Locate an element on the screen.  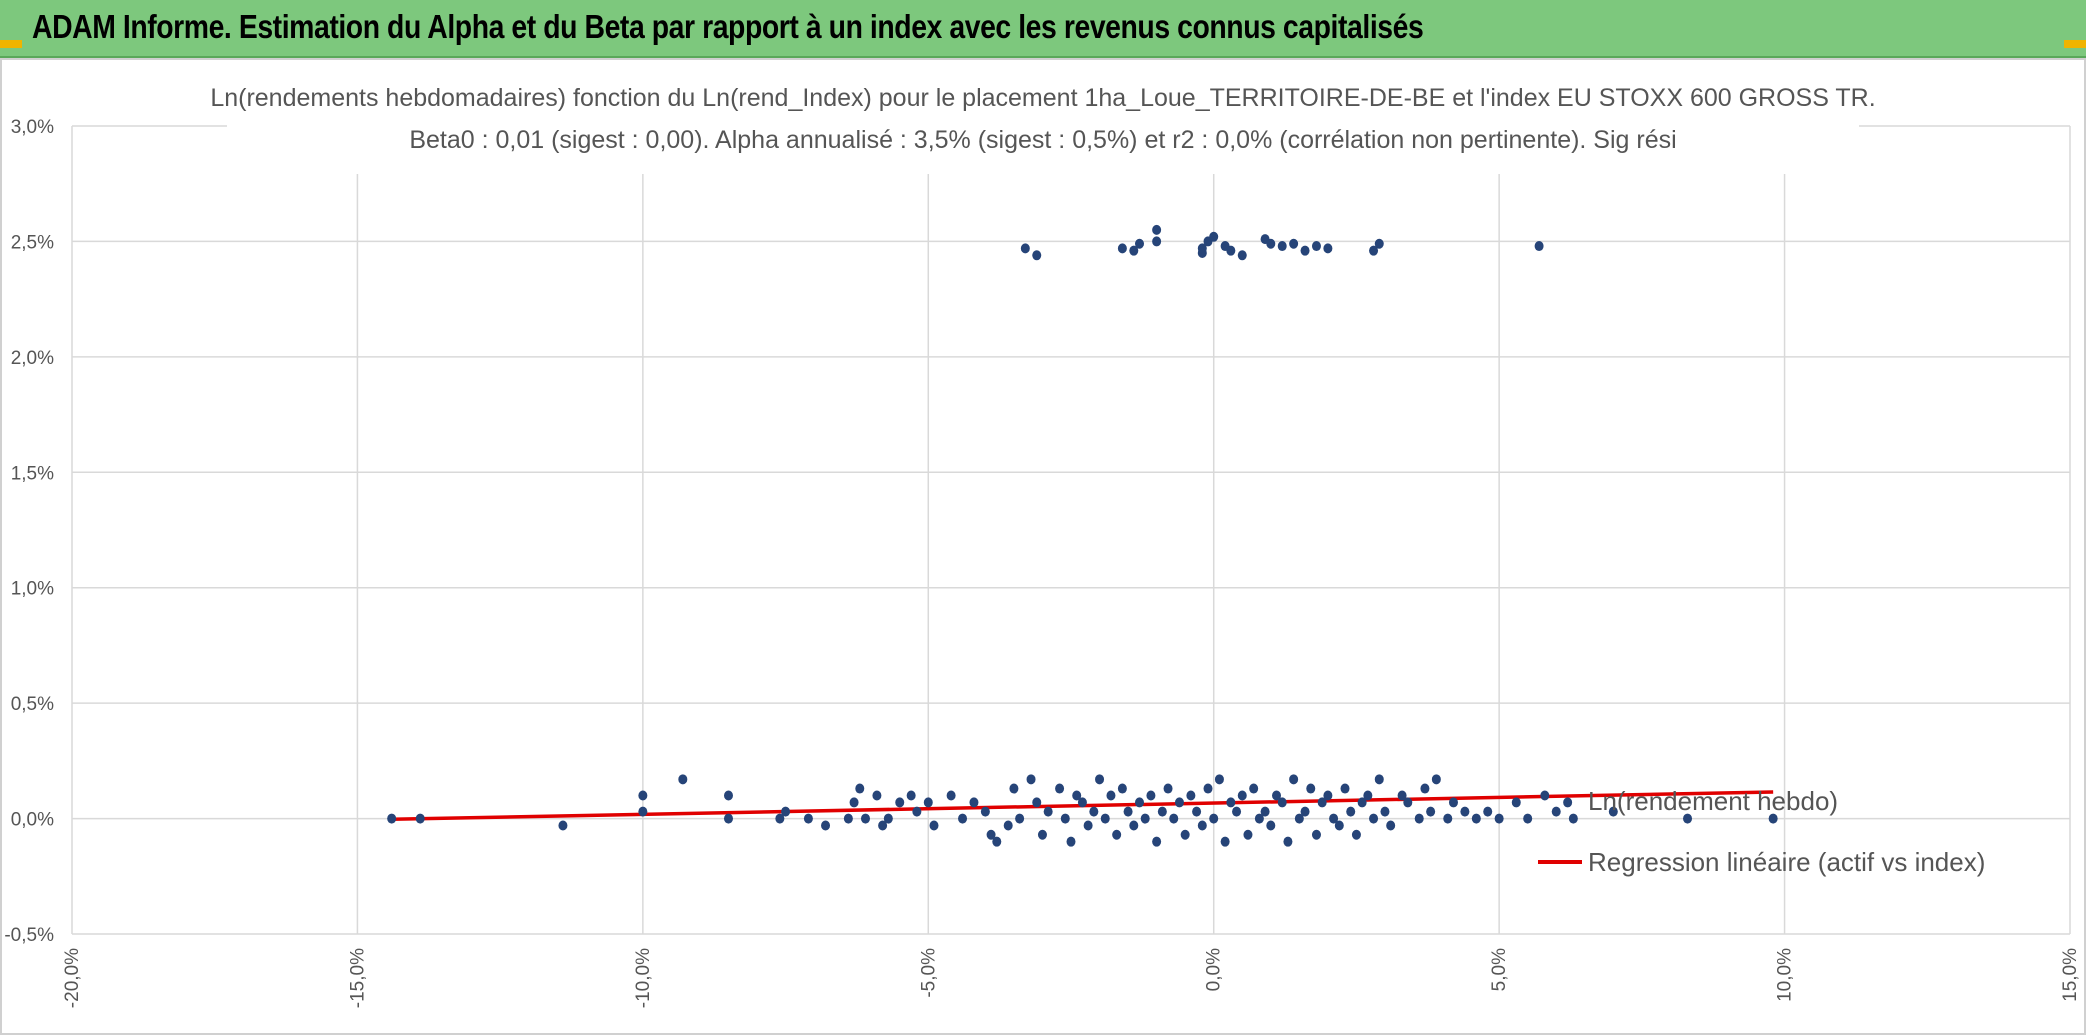
x-tick-label: -10,0% is located at coordinates (643, 978).